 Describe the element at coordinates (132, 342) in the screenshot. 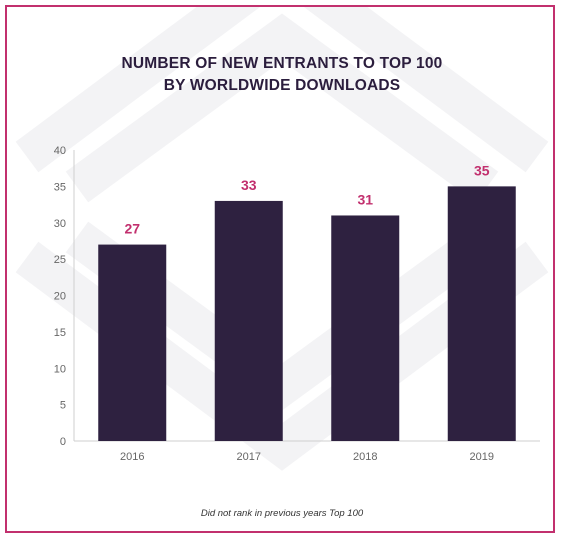

I see `bar-2016` at that location.